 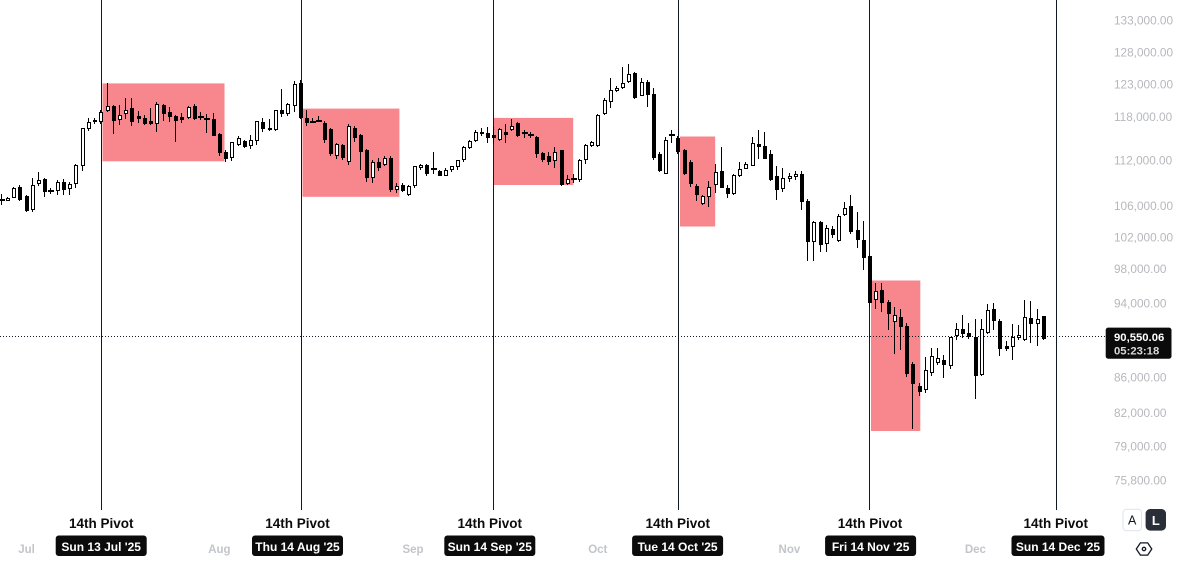 What do you see at coordinates (1140, 378) in the screenshot?
I see `svg-text: 86,000.00` at bounding box center [1140, 378].